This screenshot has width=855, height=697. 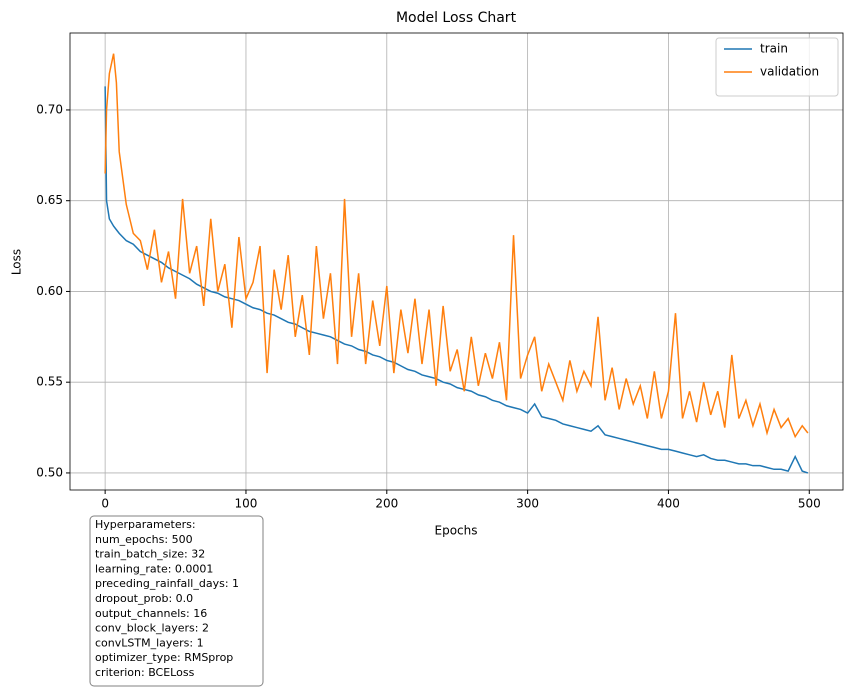 What do you see at coordinates (152, 628) in the screenshot?
I see `annotation-line: conv_block_layers: 2` at bounding box center [152, 628].